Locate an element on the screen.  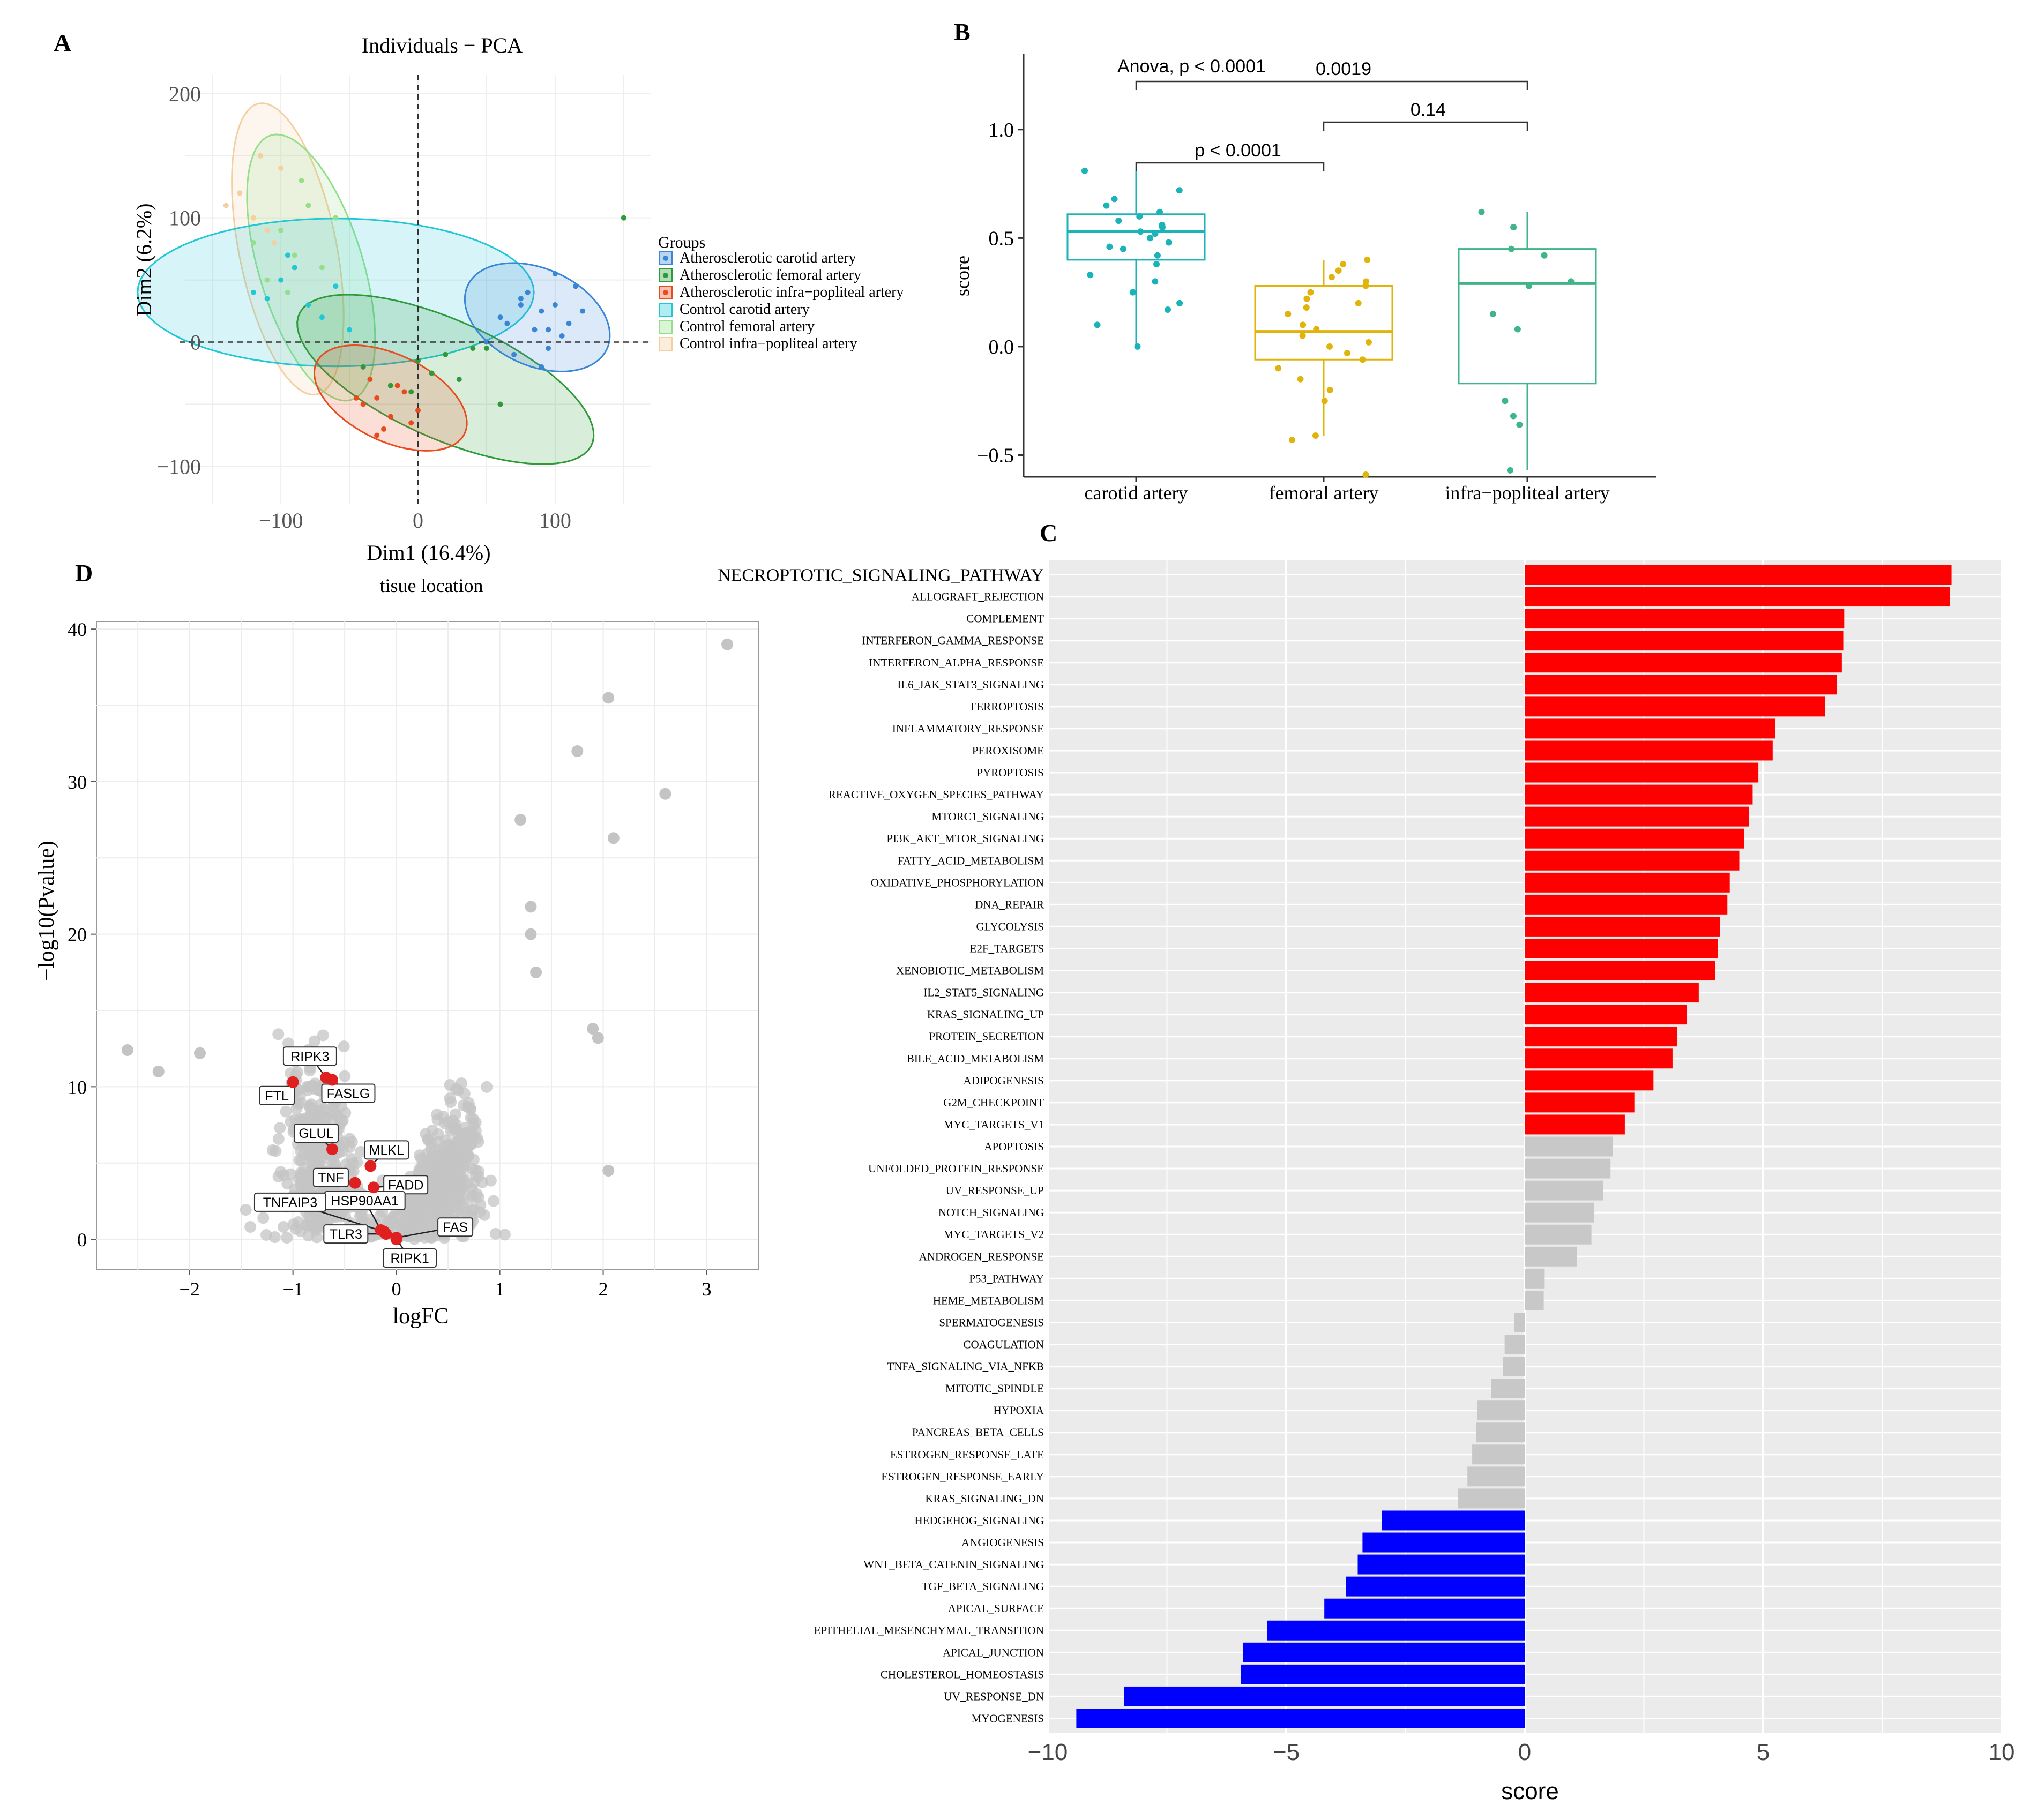
volcano-gene-label: TNF is located at coordinates (331, 1178).